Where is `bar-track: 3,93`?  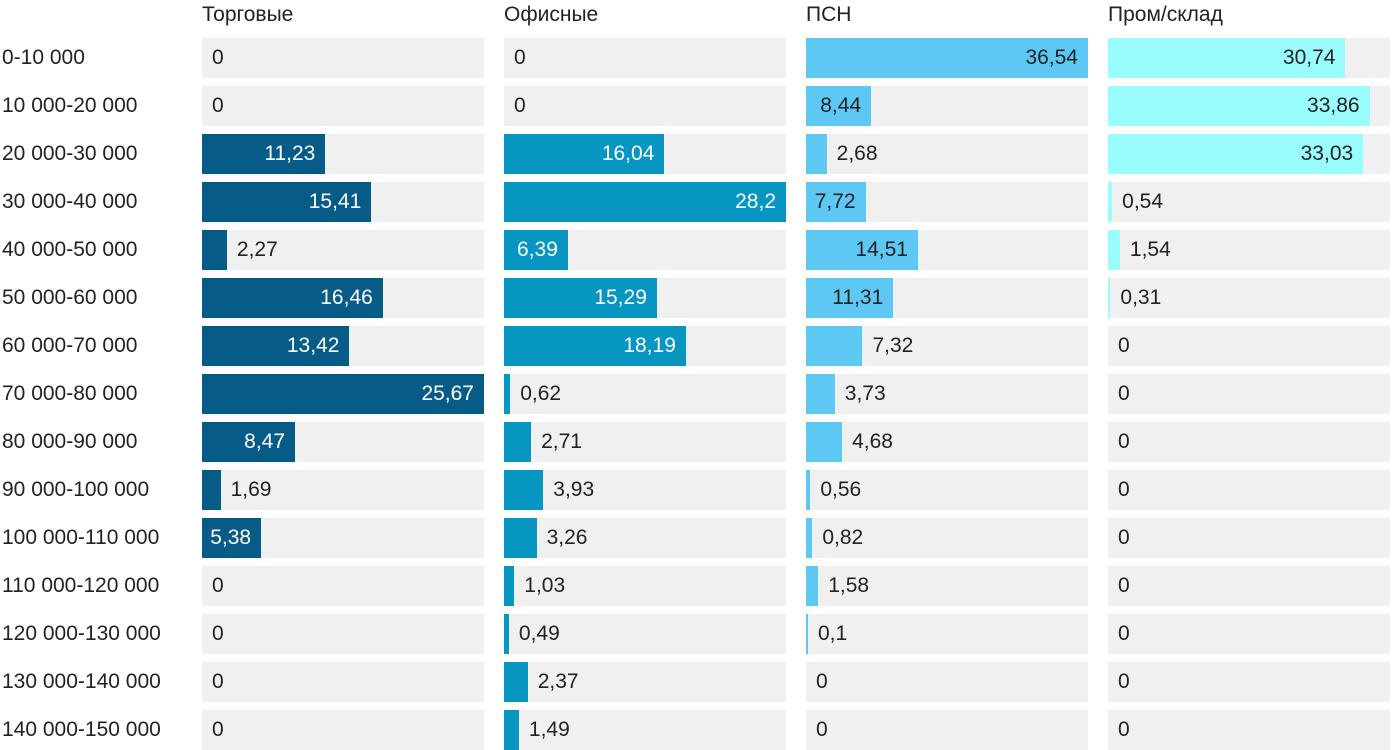 bar-track: 3,93 is located at coordinates (645, 490).